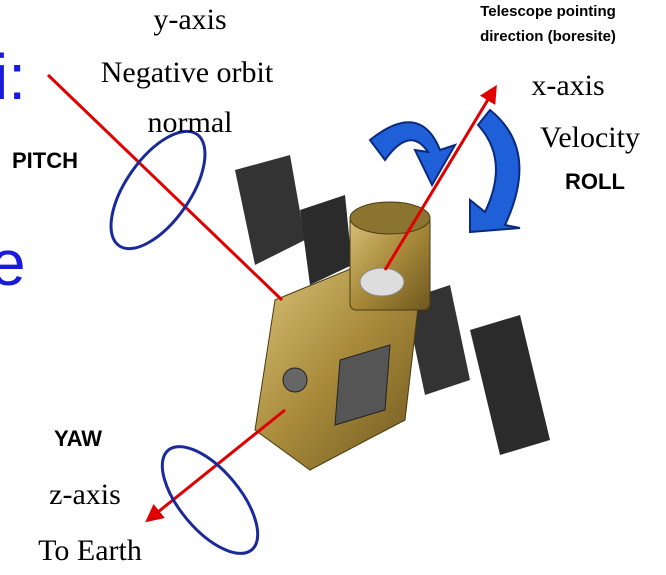 The height and width of the screenshot is (575, 666). Describe the element at coordinates (189, 19) in the screenshot. I see `axis-label: y-axis` at that location.